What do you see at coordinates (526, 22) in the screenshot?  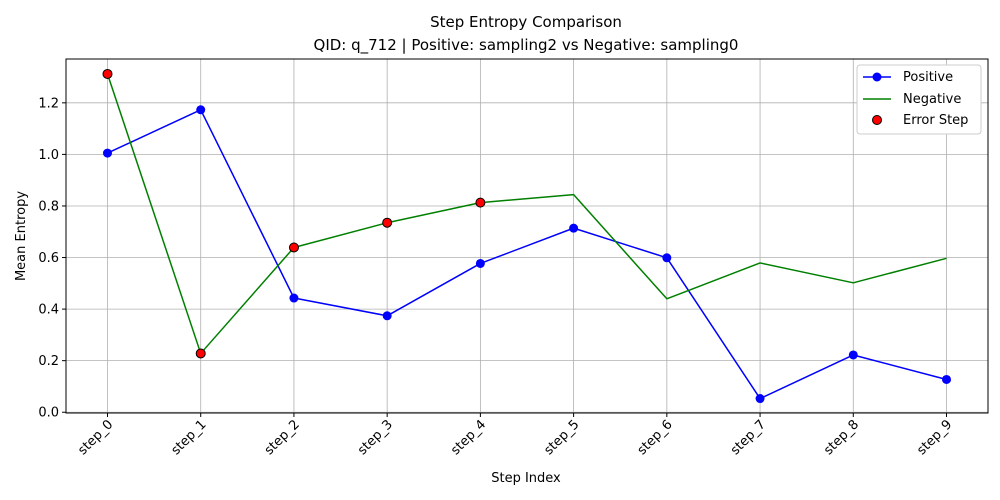 I see `chart-title: Step Entropy Comparison` at bounding box center [526, 22].